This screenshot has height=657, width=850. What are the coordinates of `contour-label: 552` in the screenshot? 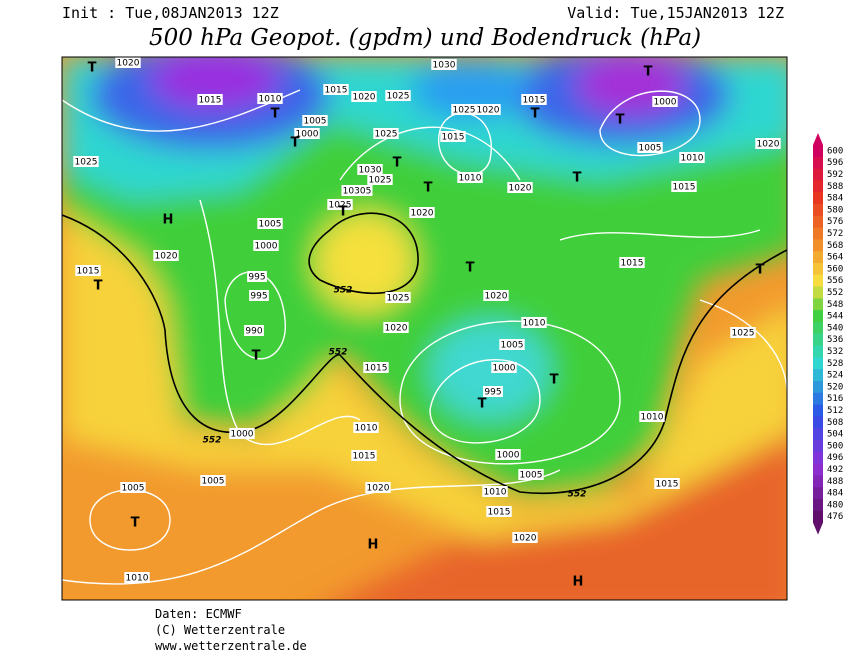 It's located at (338, 353).